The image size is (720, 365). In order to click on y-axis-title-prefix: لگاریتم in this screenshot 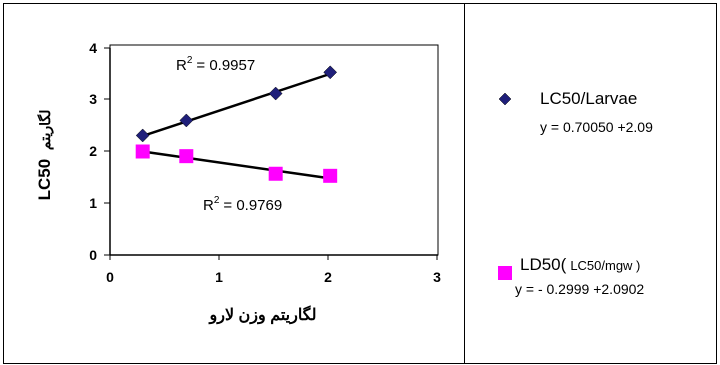, I will do `click(45, 130)`.